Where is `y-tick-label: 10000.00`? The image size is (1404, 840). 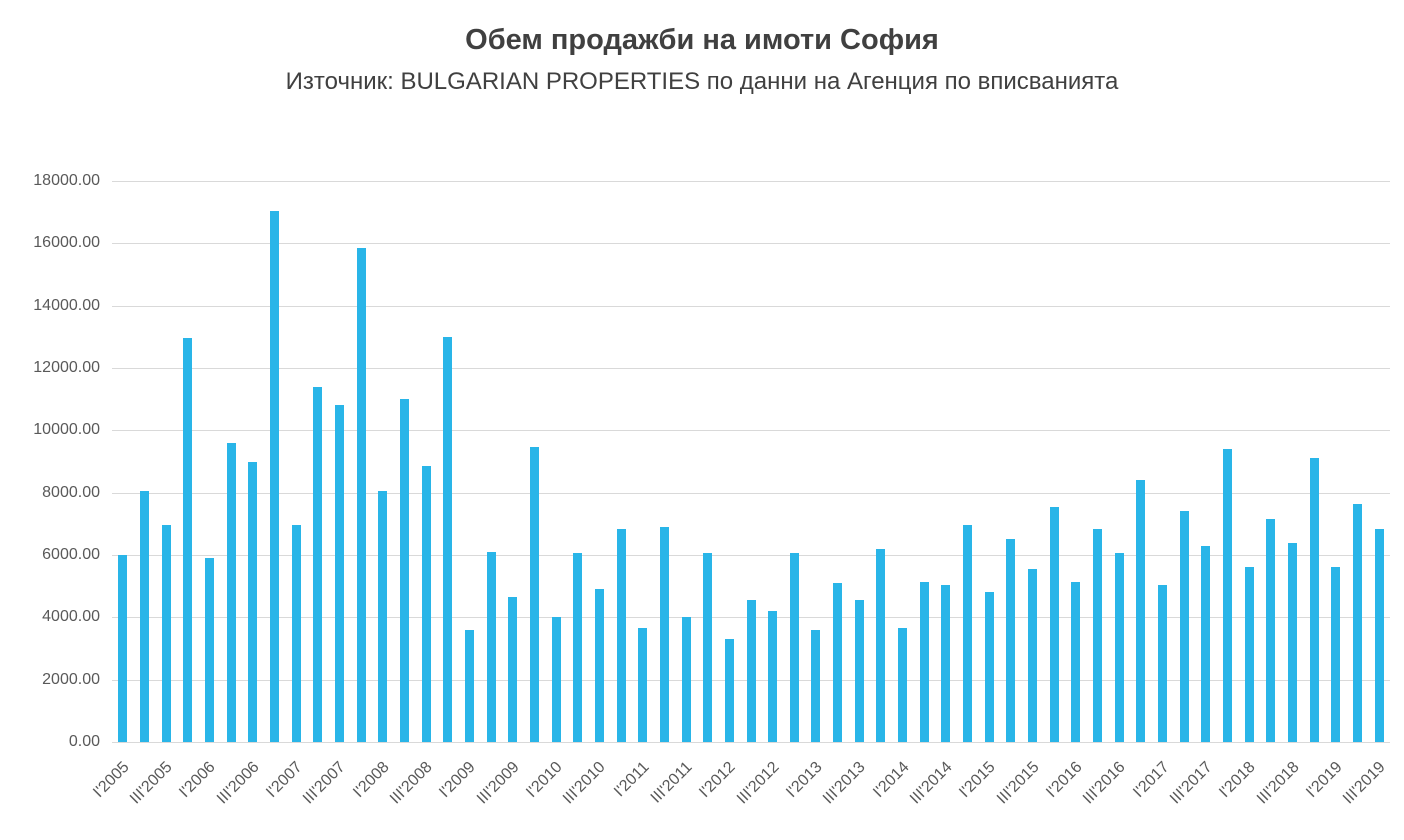 y-tick-label: 10000.00 is located at coordinates (66, 430).